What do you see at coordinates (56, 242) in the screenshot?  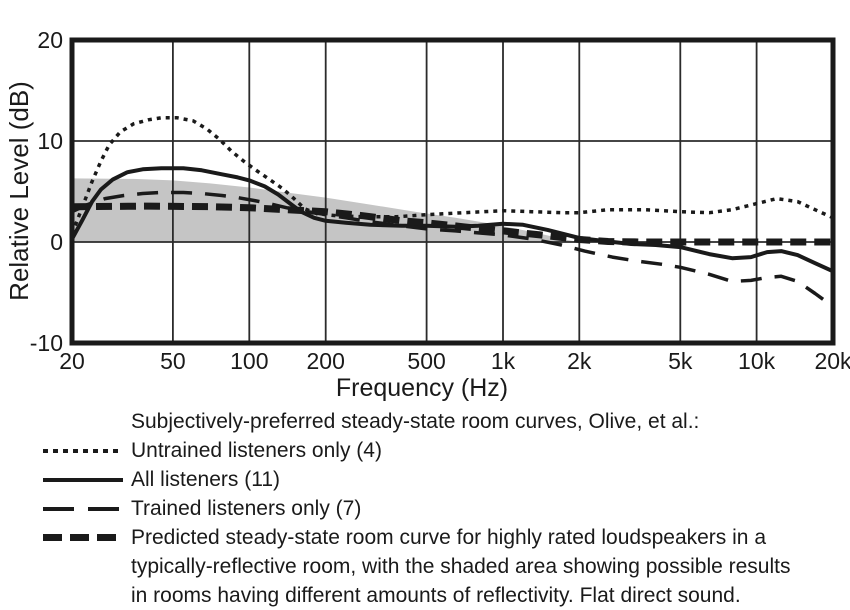 I see `y-tick-label: 0` at bounding box center [56, 242].